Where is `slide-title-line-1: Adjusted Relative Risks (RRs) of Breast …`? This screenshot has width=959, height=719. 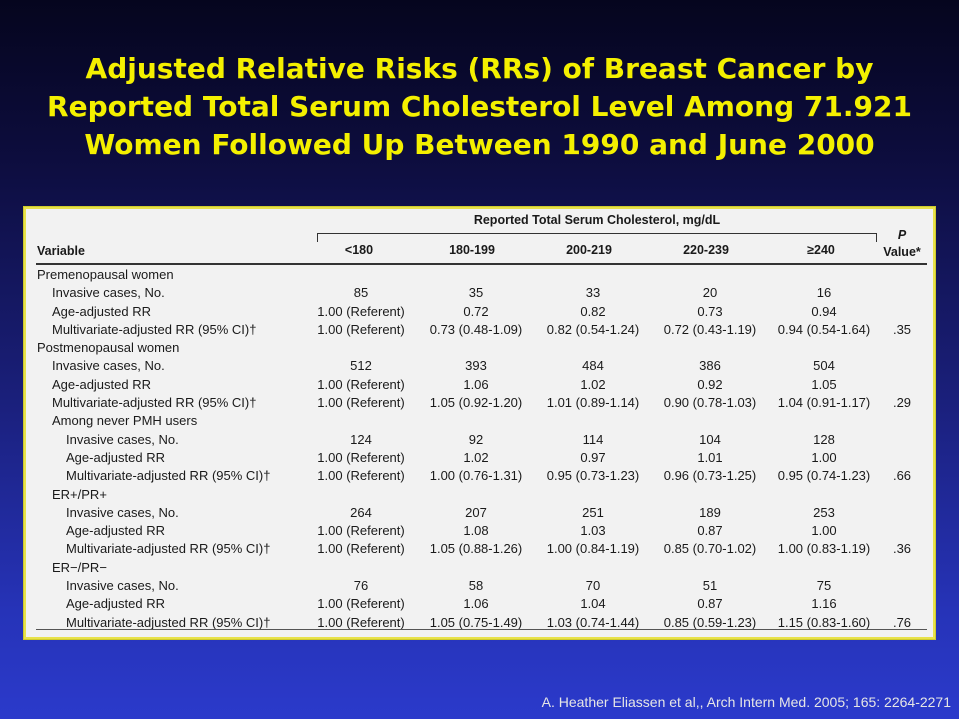
slide-title-line-1: Adjusted Relative Risks (RRs) of Breast … is located at coordinates (479, 68).